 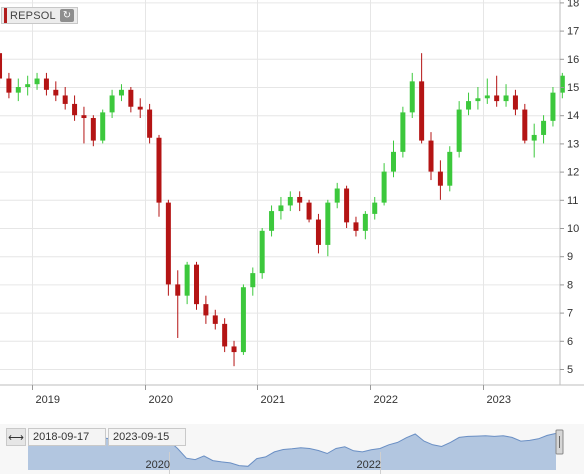 What do you see at coordinates (569, 188) in the screenshot?
I see `y-axis-ticks: 5 6 7 8 9 10 11 12 13 14 15 16 17 18` at bounding box center [569, 188].